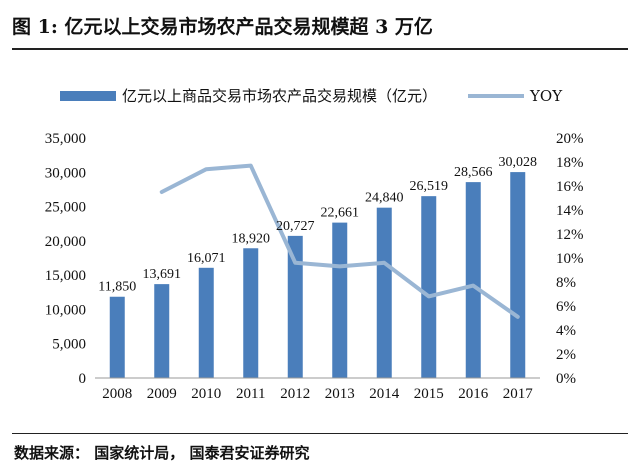  I want to click on bar-2012, so click(295, 306).